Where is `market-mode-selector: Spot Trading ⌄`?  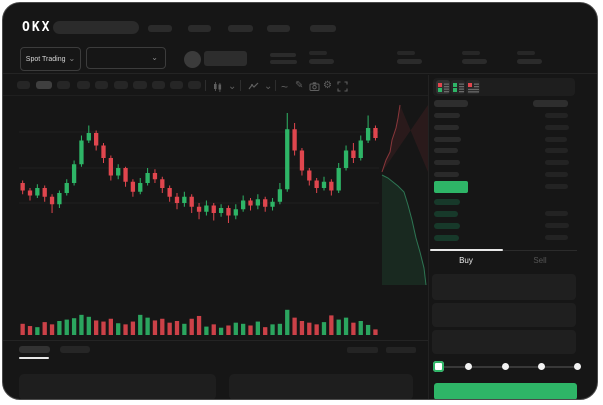 market-mode-selector: Spot Trading ⌄ is located at coordinates (50, 59).